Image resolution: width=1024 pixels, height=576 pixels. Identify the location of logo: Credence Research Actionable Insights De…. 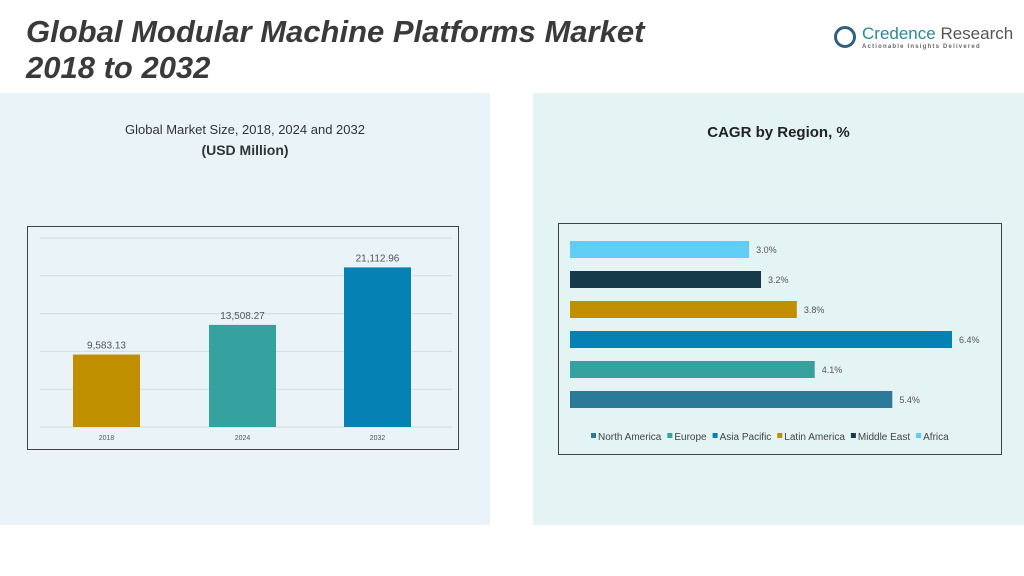
(923, 37).